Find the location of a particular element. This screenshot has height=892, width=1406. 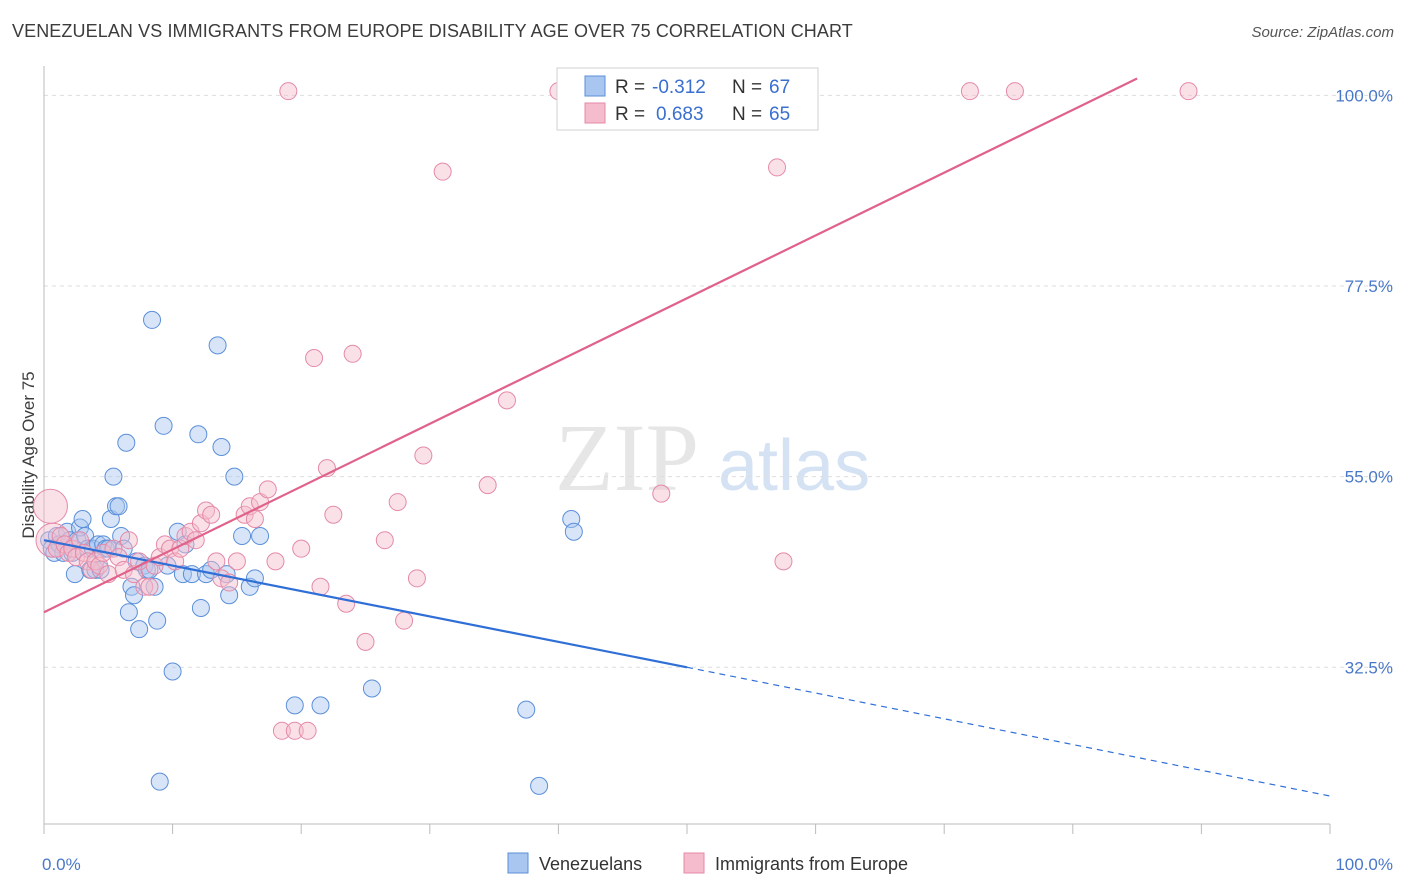

x-tick-labels: 0.0% 100.0% is located at coordinates (717, 864).